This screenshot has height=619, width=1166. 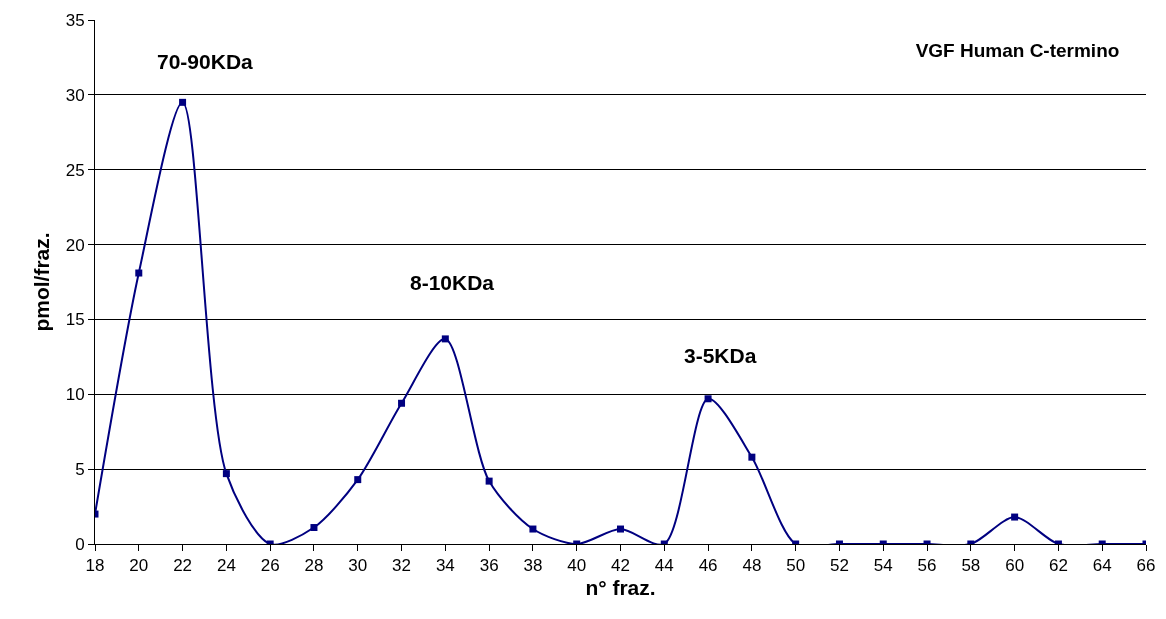 What do you see at coordinates (620, 566) in the screenshot?
I see `x-tick-label: 42` at bounding box center [620, 566].